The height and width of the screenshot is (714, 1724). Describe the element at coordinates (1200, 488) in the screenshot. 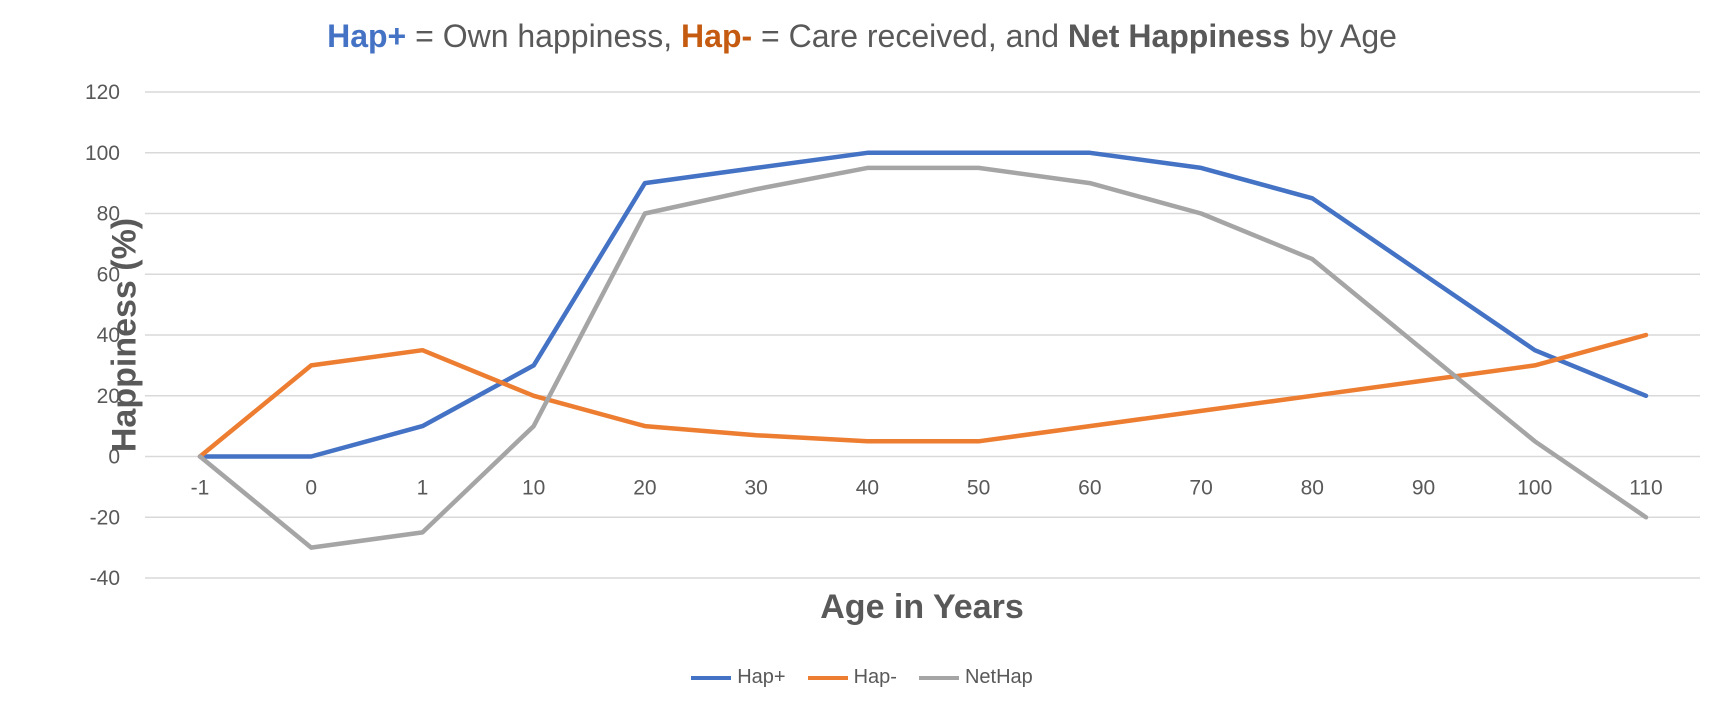

I see `x-tick-label: 70` at that location.